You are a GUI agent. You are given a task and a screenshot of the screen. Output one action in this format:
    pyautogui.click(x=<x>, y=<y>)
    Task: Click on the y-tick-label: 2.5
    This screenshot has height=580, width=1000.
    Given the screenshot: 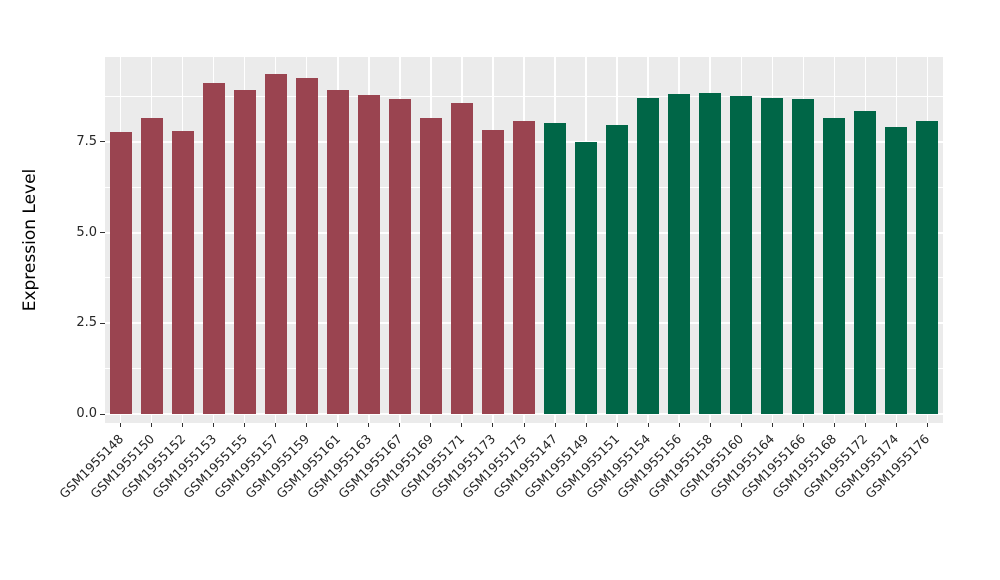 What is the action you would take?
    pyautogui.click(x=86, y=323)
    